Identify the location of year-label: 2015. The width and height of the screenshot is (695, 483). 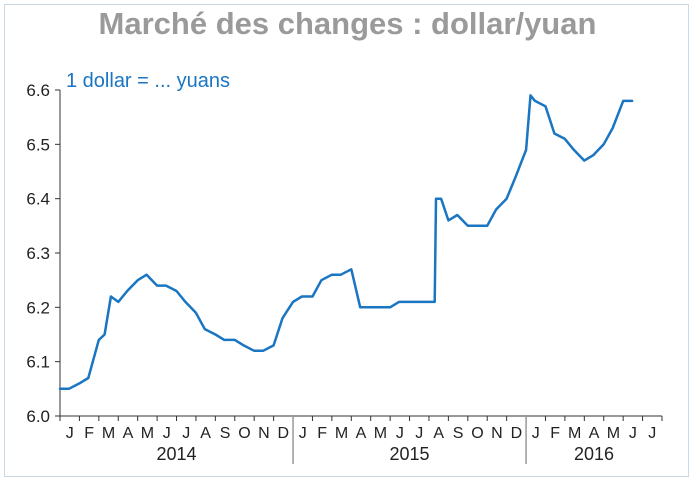
(410, 454).